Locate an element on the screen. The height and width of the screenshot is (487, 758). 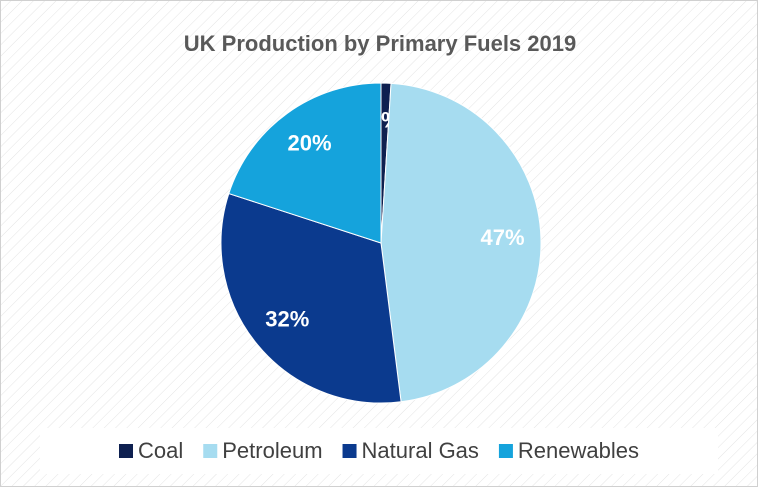
legend-label: Petroleum is located at coordinates (272, 450).